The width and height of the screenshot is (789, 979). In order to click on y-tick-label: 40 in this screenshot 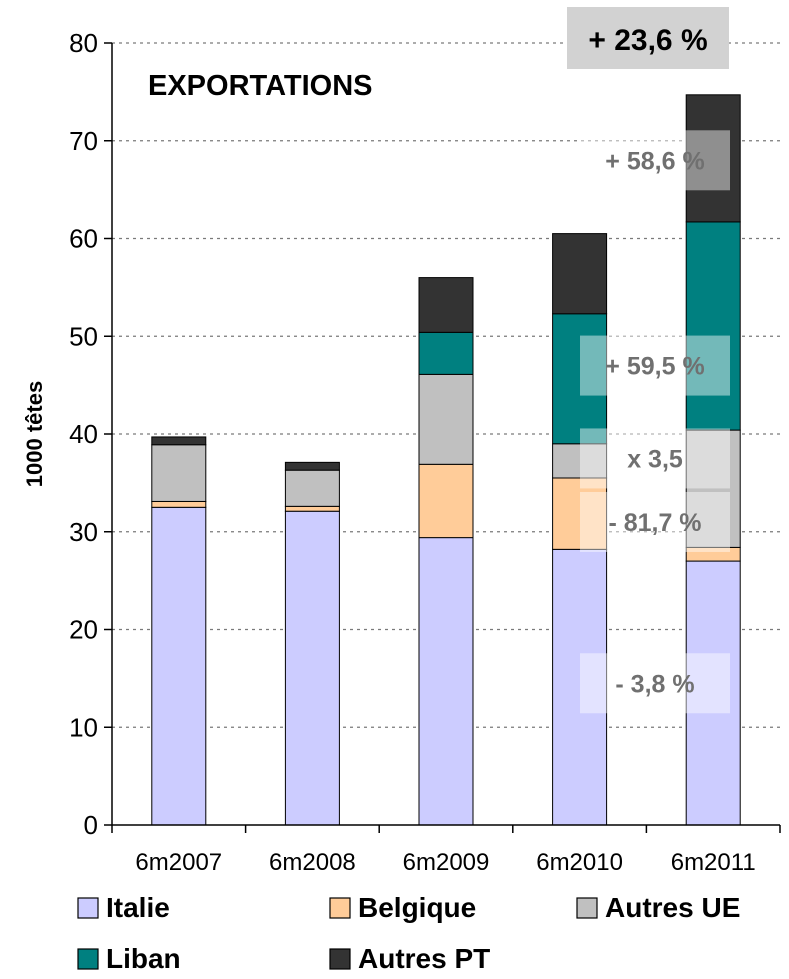, I will do `click(83, 434)`.